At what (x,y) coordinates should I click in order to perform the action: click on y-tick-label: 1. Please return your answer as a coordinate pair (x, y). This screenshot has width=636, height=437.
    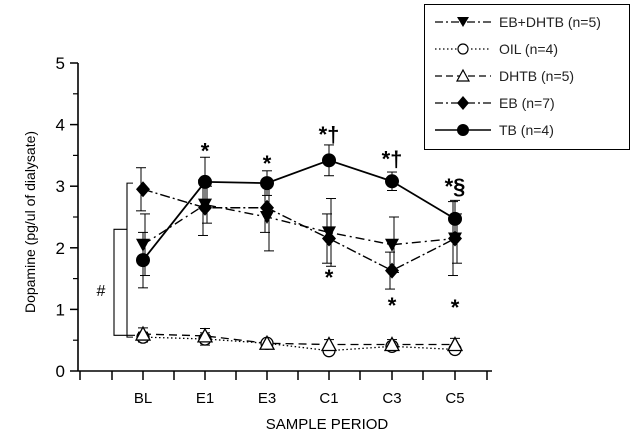
    Looking at the image, I should click on (60, 309).